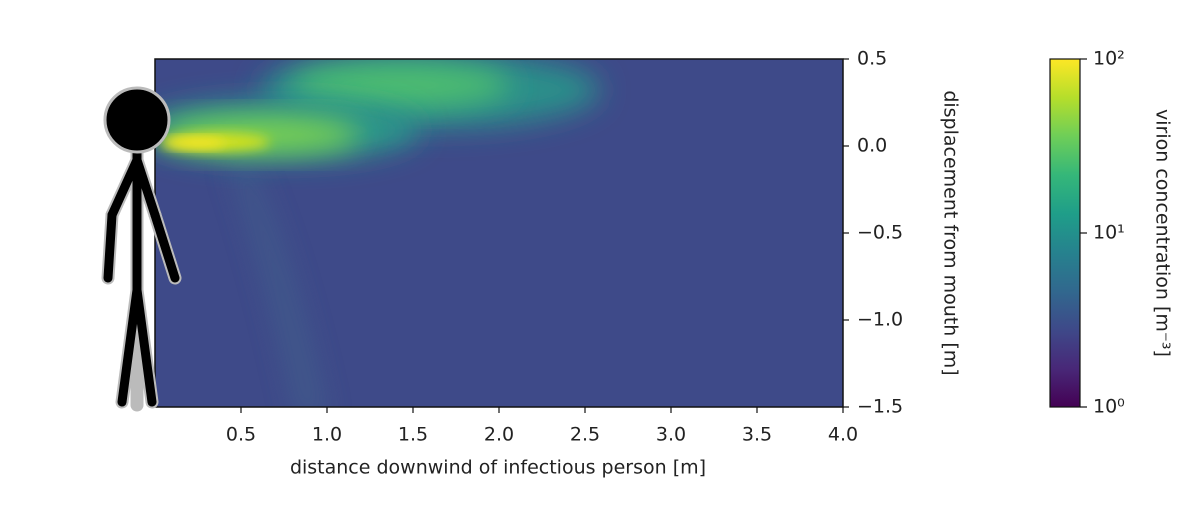 The height and width of the screenshot is (511, 1190). Describe the element at coordinates (413, 435) in the screenshot. I see `x-tick-label: 1.5` at that location.